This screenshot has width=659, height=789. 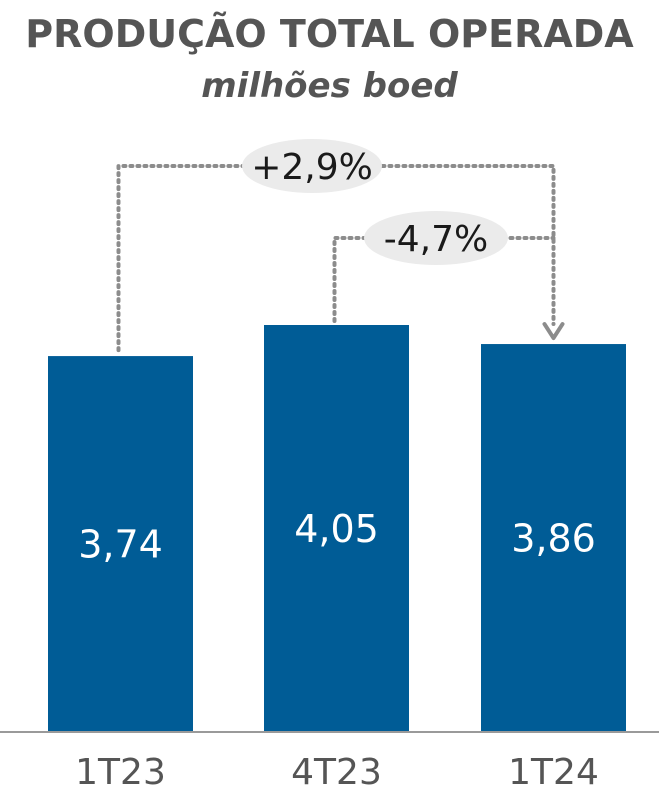 I want to click on chart-subtitle: milhões boed, so click(x=329, y=86).